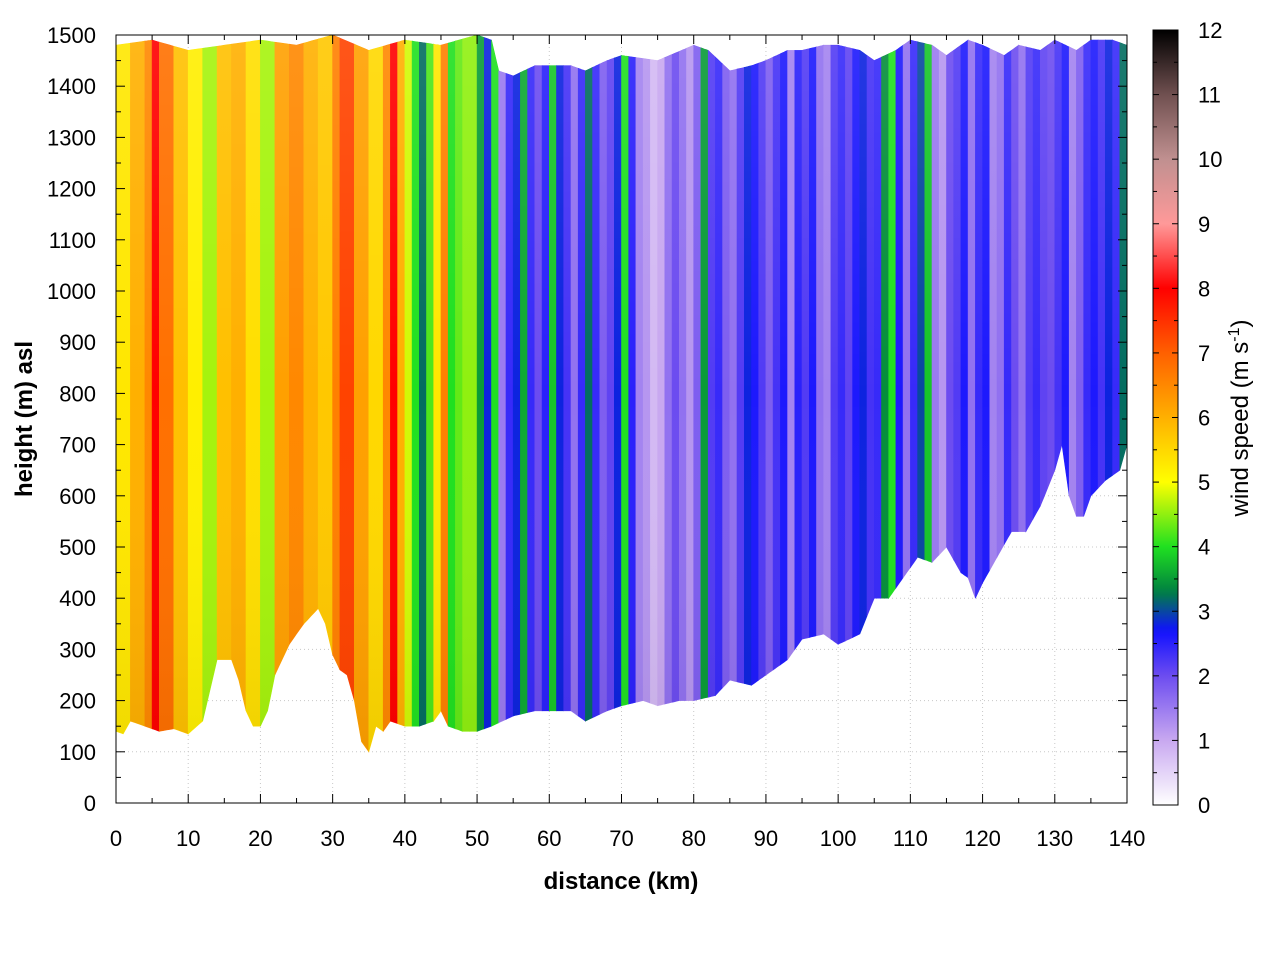  Describe the element at coordinates (1204, 676) in the screenshot. I see `colorbar-tick-label: 2` at that location.